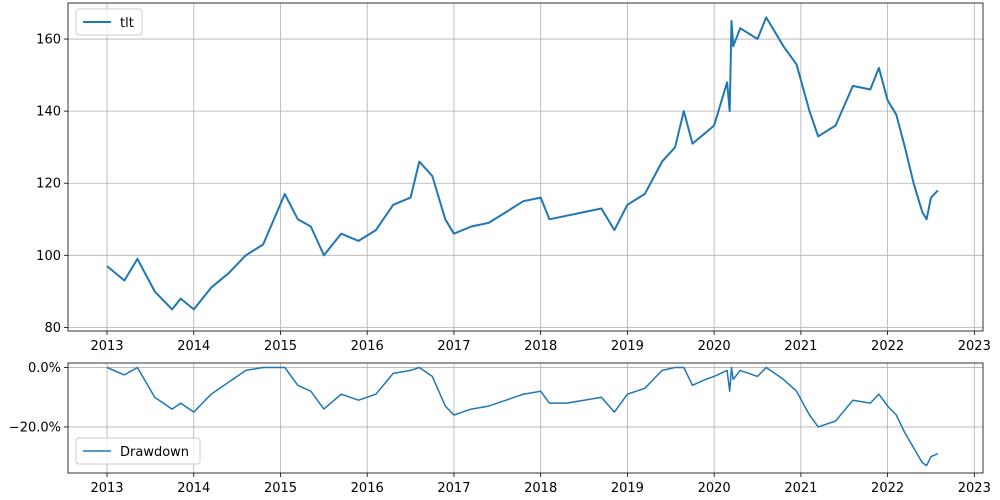 Image resolution: width=1000 pixels, height=500 pixels. What do you see at coordinates (35, 427) in the screenshot?
I see `y-tick-label: −20.0%` at bounding box center [35, 427].